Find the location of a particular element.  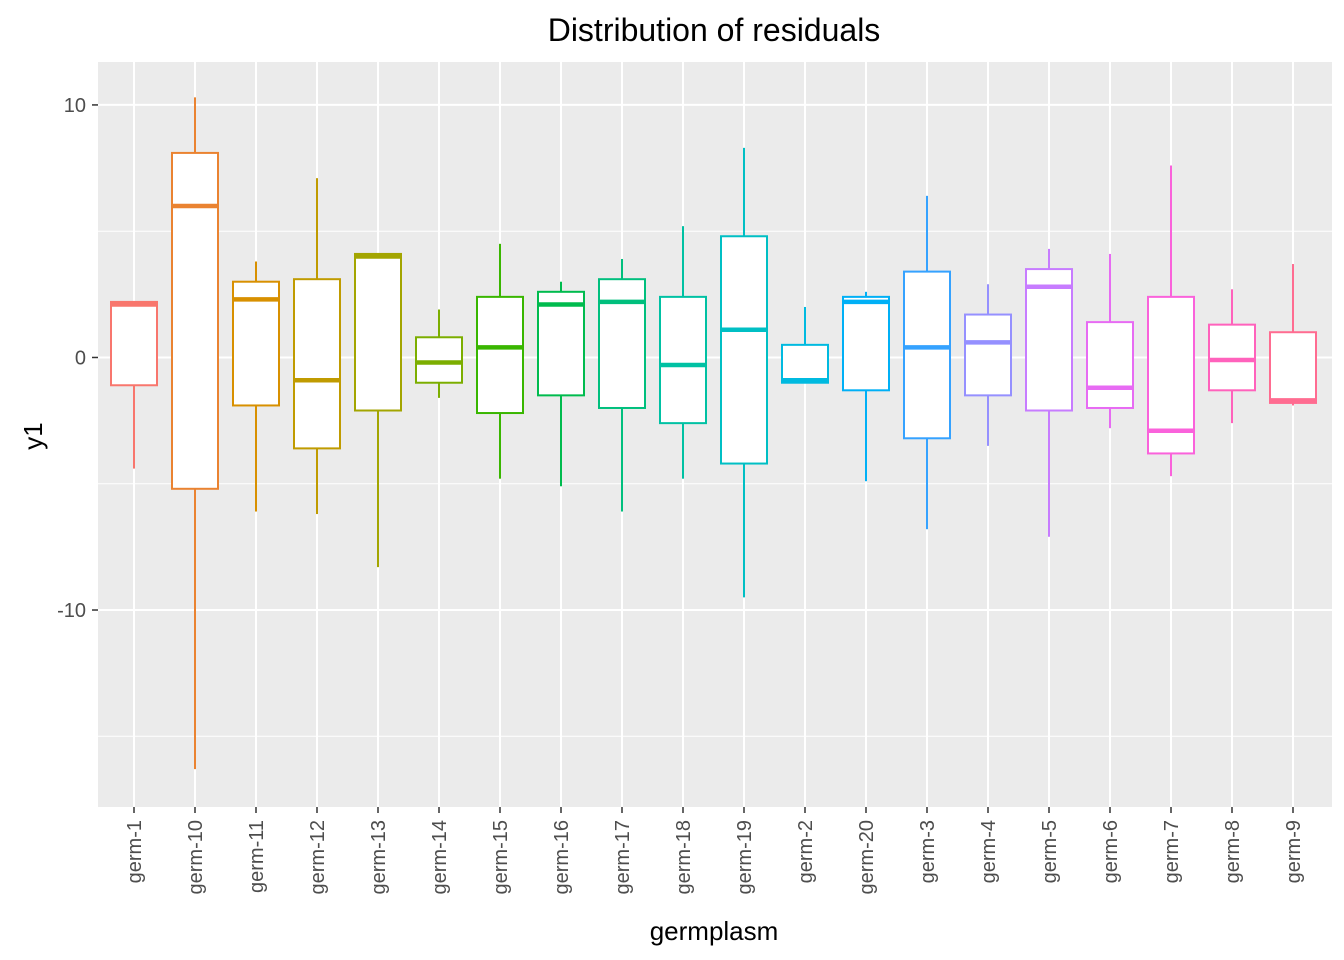

x-tick-label: germ-9 is located at coordinates (1294, 851).